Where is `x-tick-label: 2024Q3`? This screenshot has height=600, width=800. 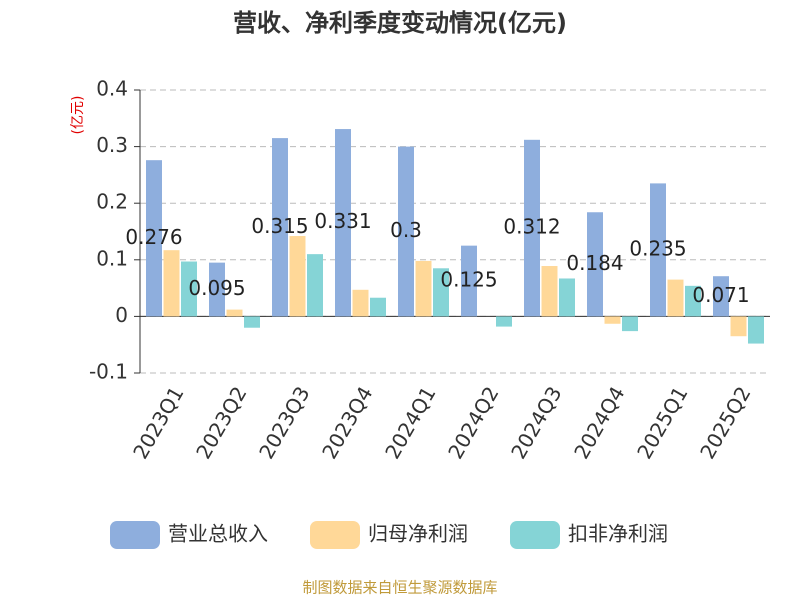
x-tick-label: 2024Q3 is located at coordinates (536, 422).